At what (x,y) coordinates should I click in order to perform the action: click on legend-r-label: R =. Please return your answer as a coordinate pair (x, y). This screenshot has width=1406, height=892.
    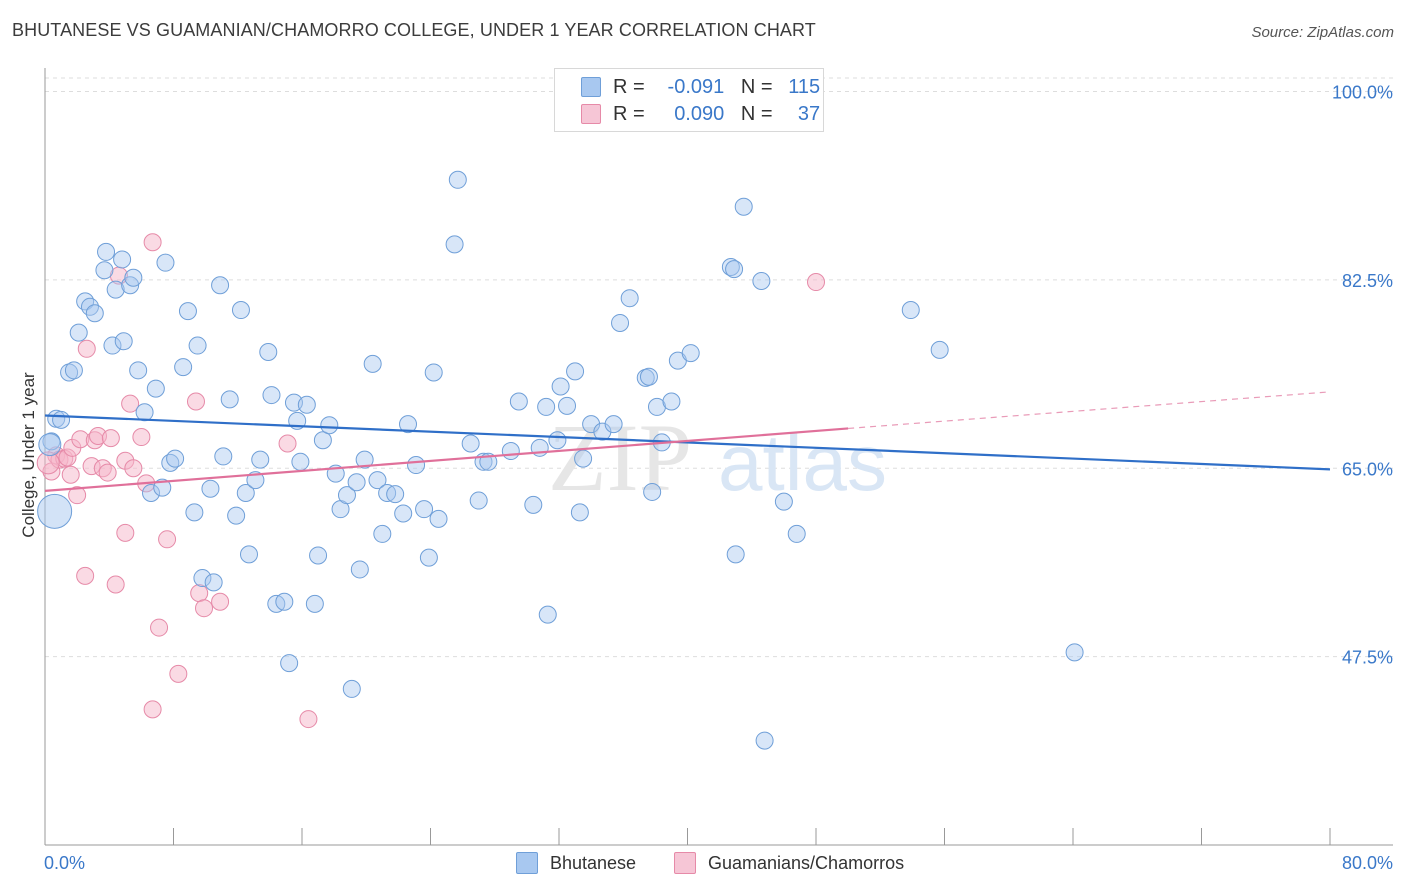
    Looking at the image, I should click on (629, 86).